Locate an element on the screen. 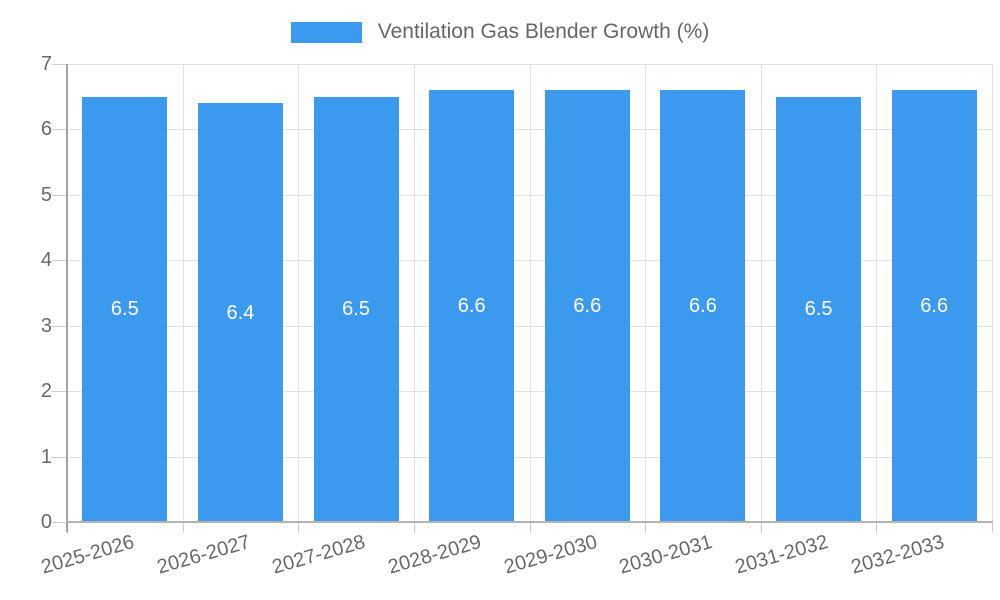 The image size is (1000, 600). y-axis-tick-label: 3 is located at coordinates (46, 325).